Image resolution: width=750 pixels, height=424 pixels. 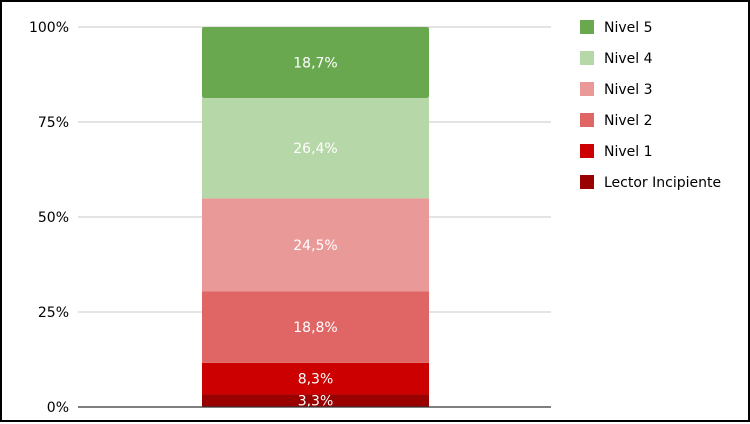 I want to click on data-label: 8,3%, so click(x=316, y=380).